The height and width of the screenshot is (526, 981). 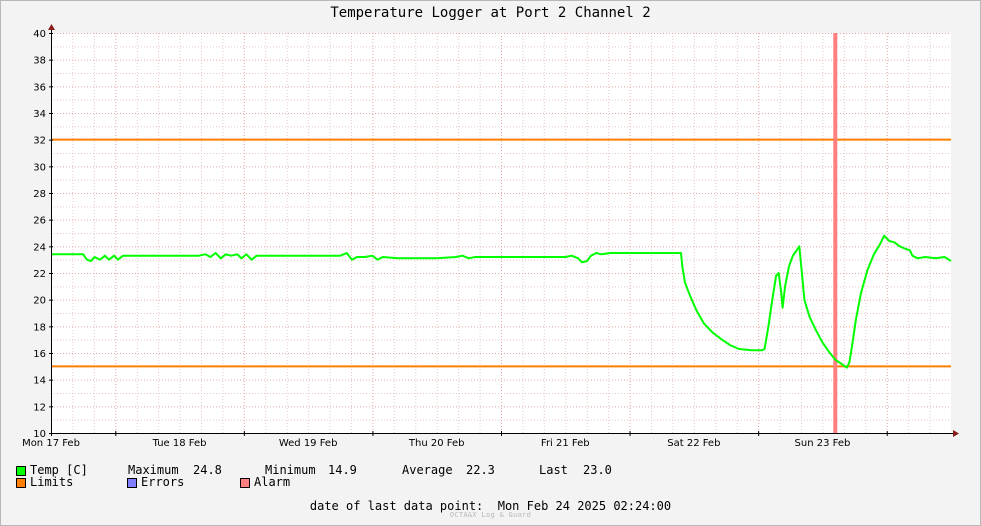 I want to click on x-tick-label: Sat 22 Feb, so click(x=693, y=443).